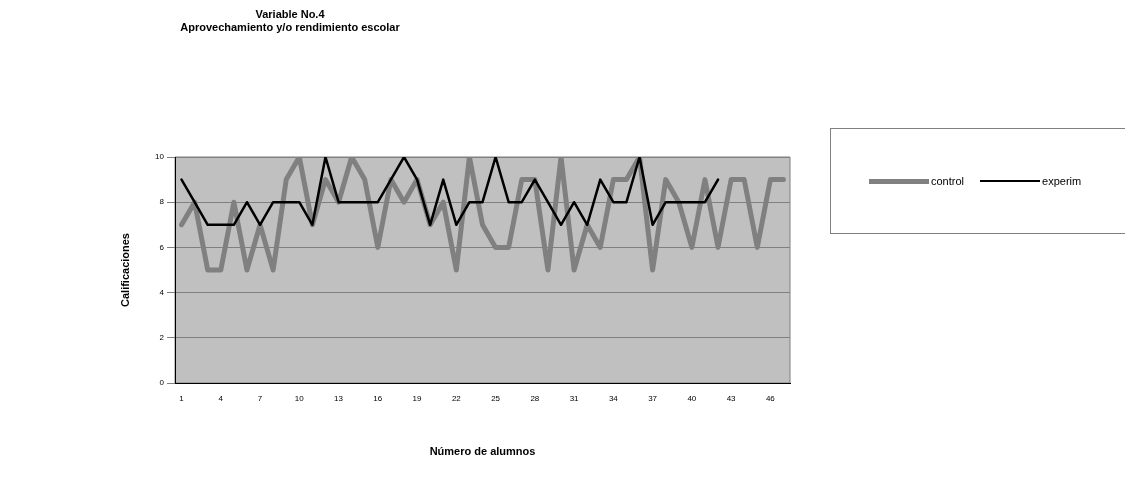  What do you see at coordinates (162, 247) in the screenshot?
I see `y-tick-label: 6` at bounding box center [162, 247].